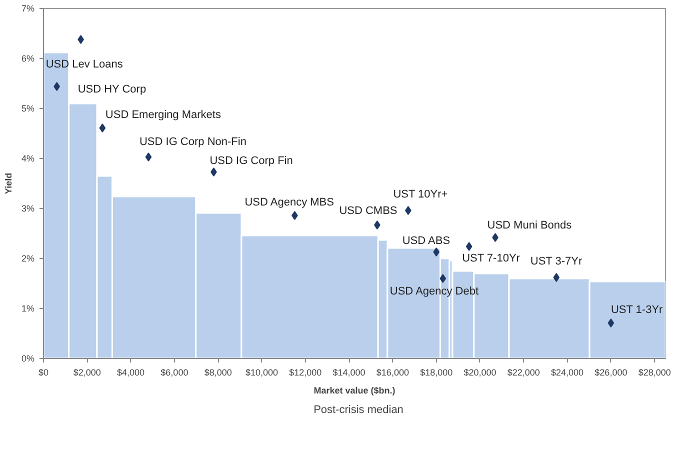 The width and height of the screenshot is (682, 450). Describe the element at coordinates (349, 373) in the screenshot. I see `x-tick-label: $14,000` at that location.